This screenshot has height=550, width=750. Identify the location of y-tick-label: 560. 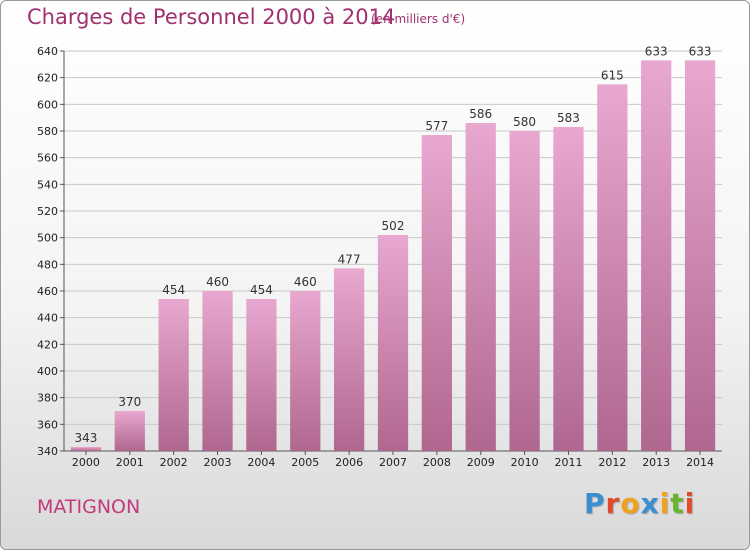
(47, 158).